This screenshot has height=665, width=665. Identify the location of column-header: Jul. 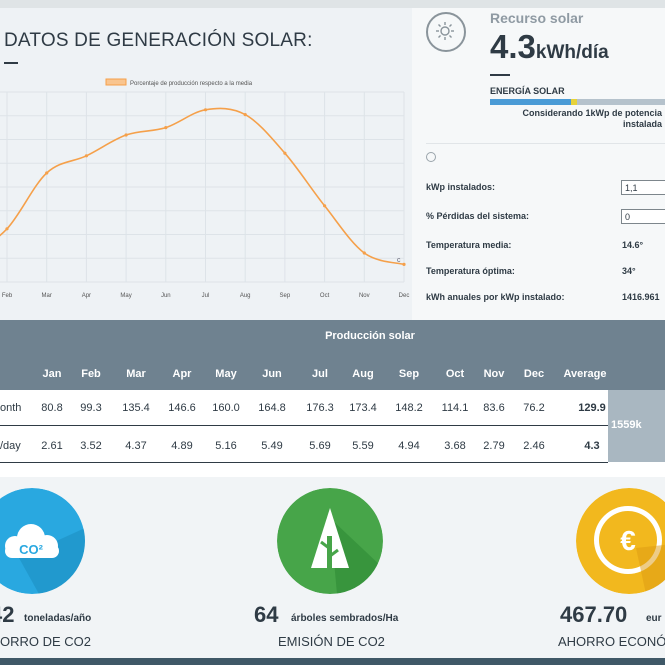
(320, 374).